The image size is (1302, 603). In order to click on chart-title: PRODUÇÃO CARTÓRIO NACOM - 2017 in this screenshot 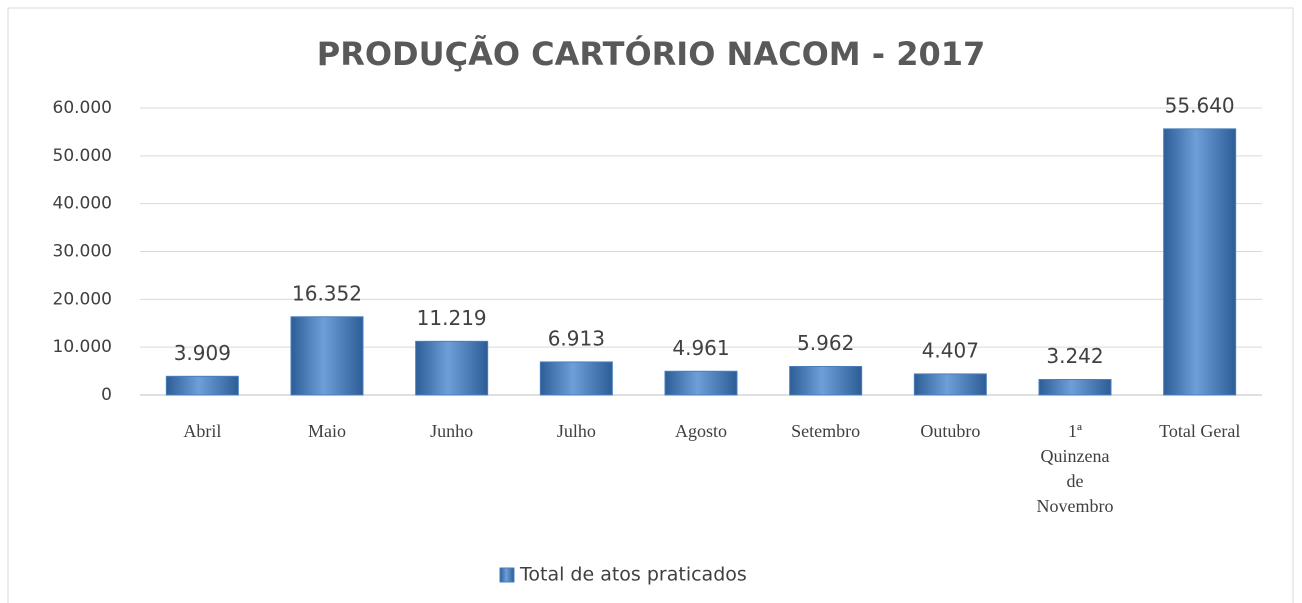, I will do `click(651, 53)`.